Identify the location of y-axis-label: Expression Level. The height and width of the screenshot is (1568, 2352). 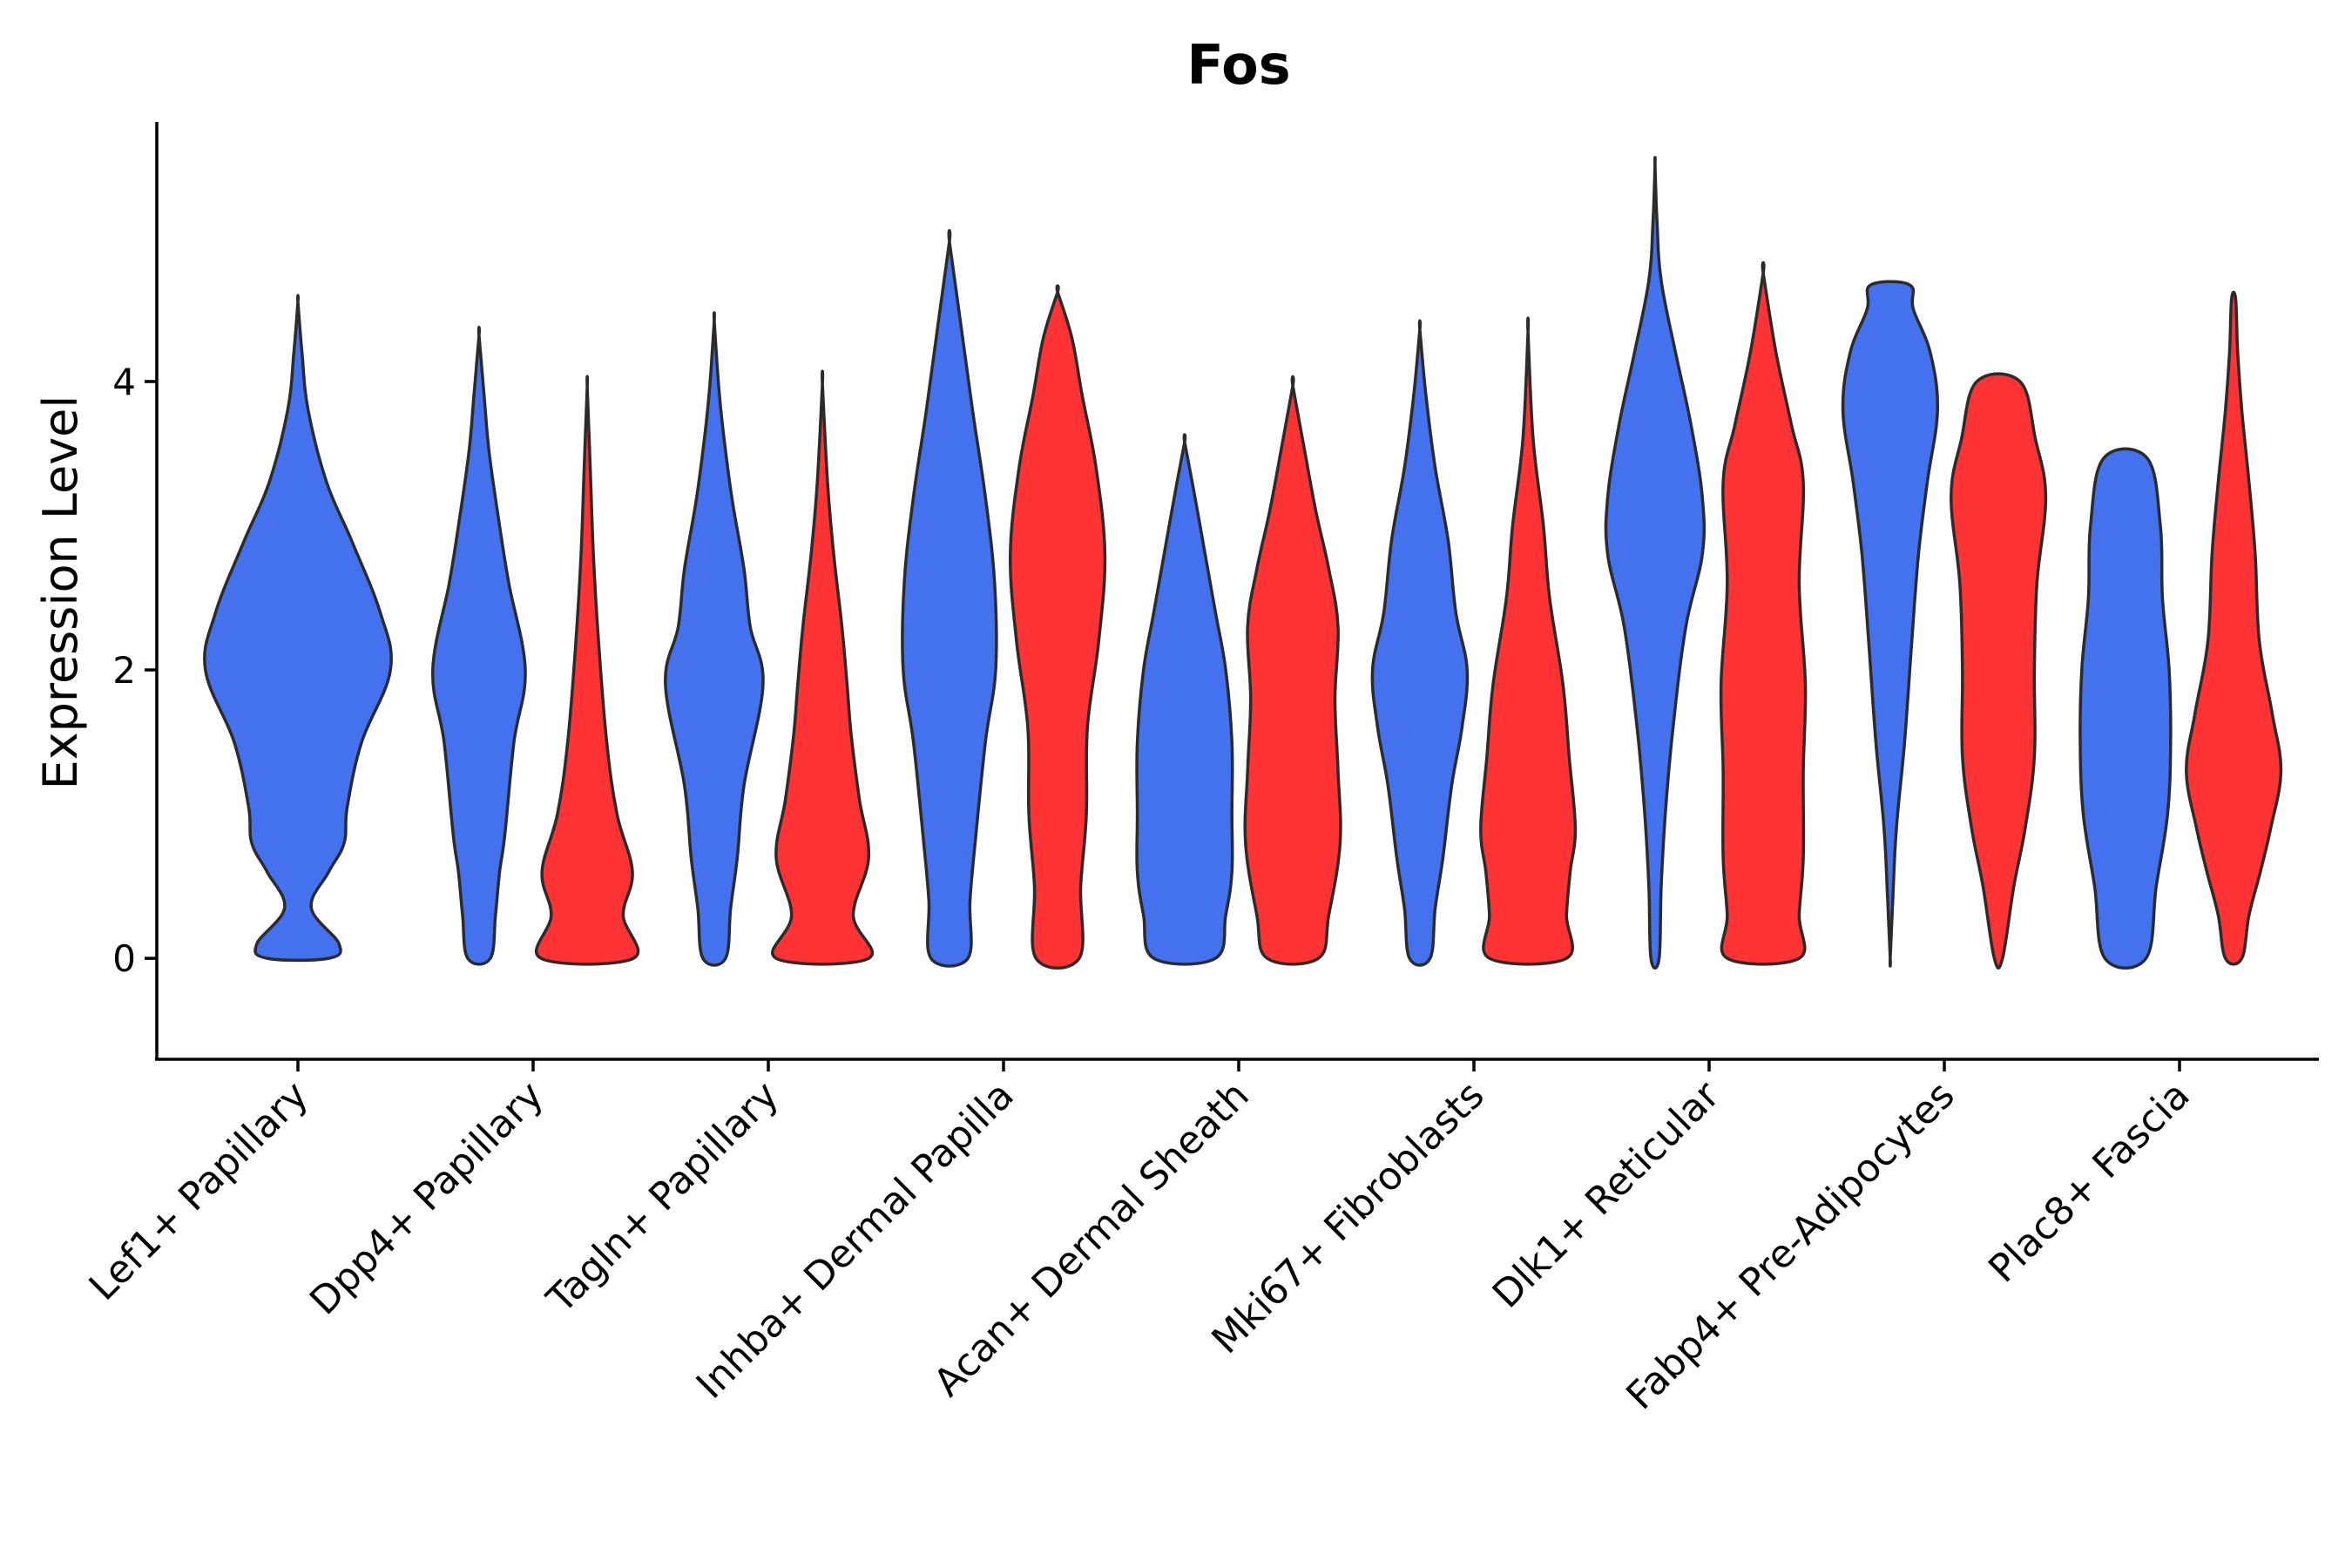
(61, 592).